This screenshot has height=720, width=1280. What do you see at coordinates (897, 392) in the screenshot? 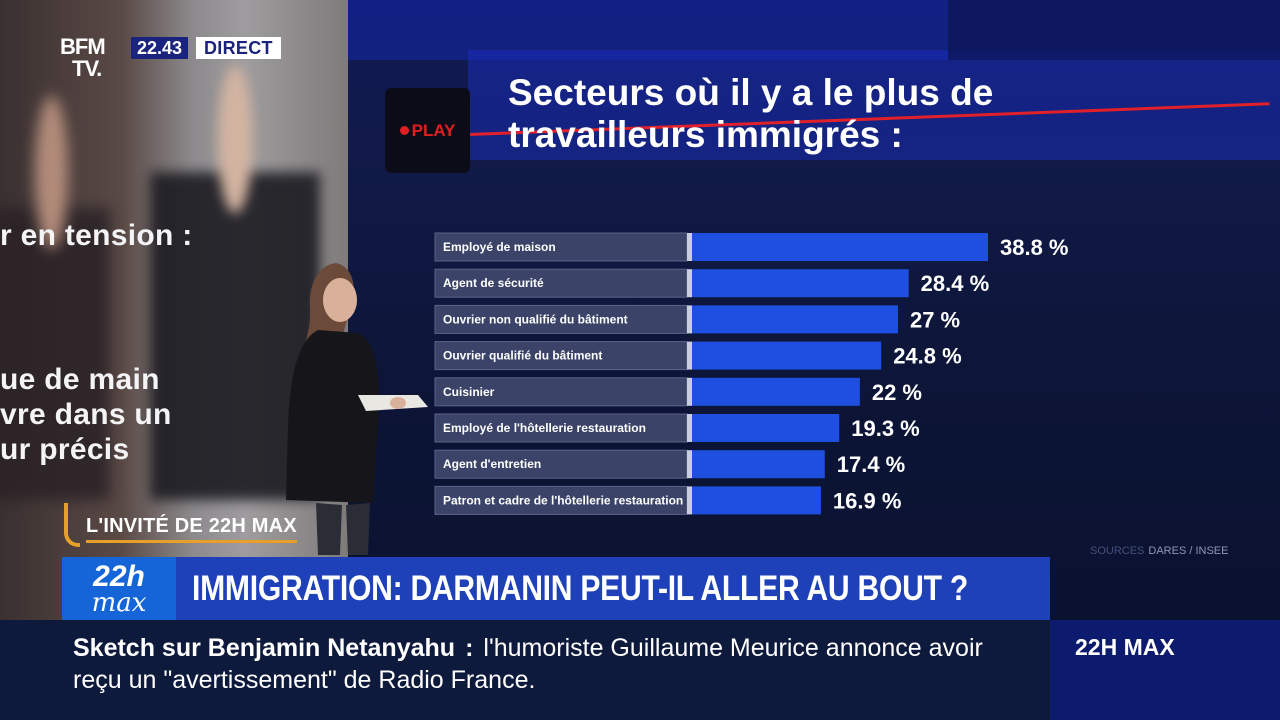
I see `value-label: 22 %` at bounding box center [897, 392].